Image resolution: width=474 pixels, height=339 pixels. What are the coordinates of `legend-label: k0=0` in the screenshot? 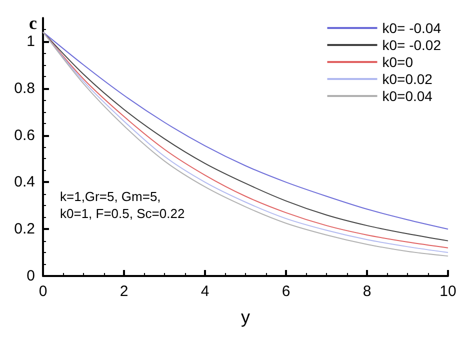 It's located at (398, 62).